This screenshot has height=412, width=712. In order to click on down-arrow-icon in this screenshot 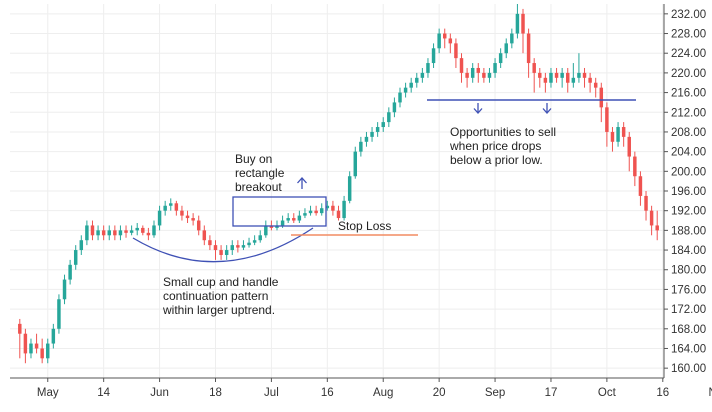, I will do `click(547, 108)`.